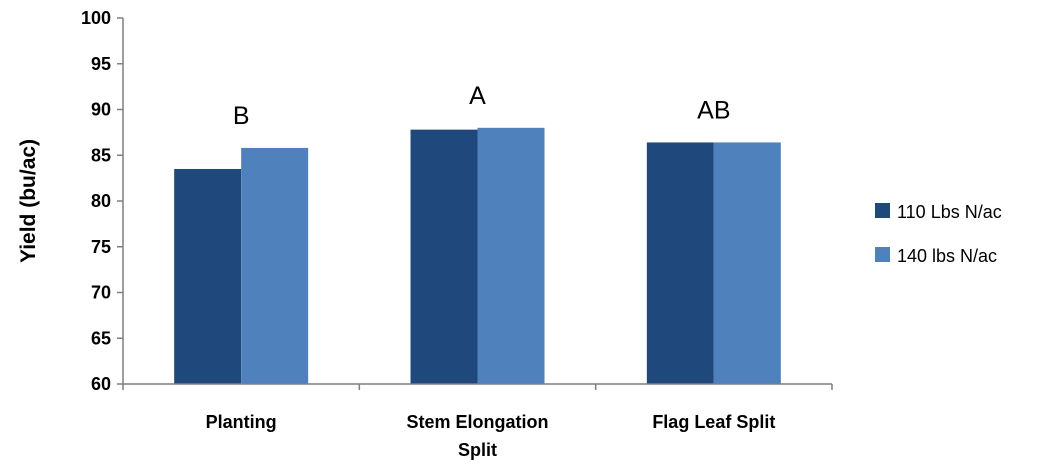  Describe the element at coordinates (241, 422) in the screenshot. I see `x-category-label: Planting` at that location.